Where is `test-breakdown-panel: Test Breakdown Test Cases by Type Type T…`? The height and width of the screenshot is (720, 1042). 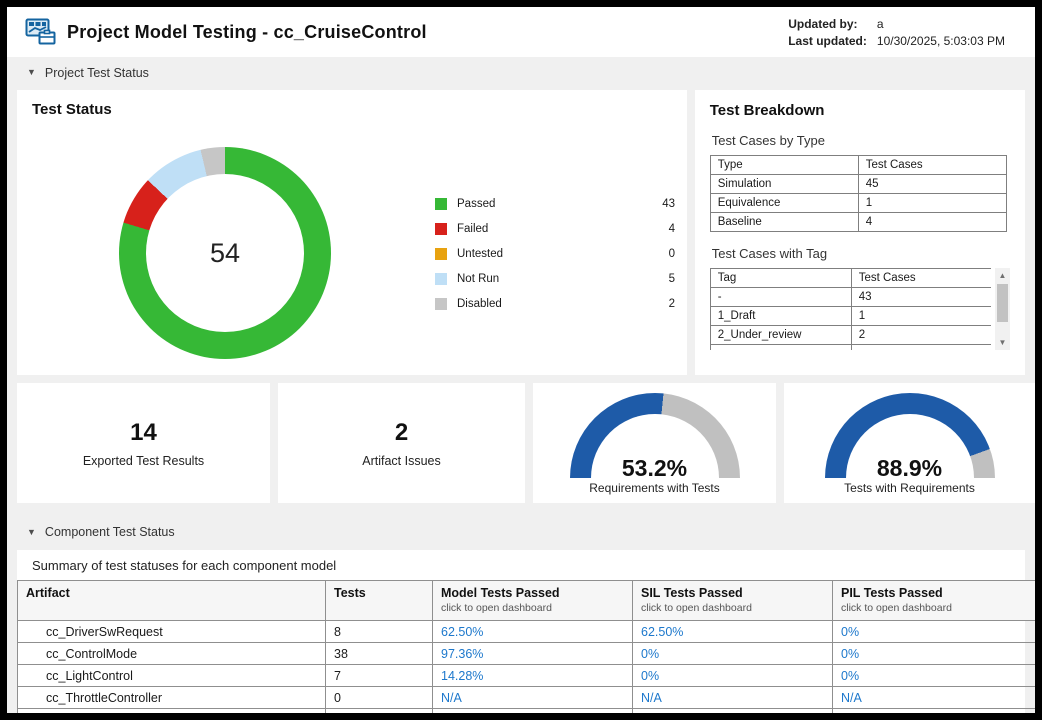
test-breakdown-panel: Test Breakdown Test Cases by Type Type T… is located at coordinates (859, 232).